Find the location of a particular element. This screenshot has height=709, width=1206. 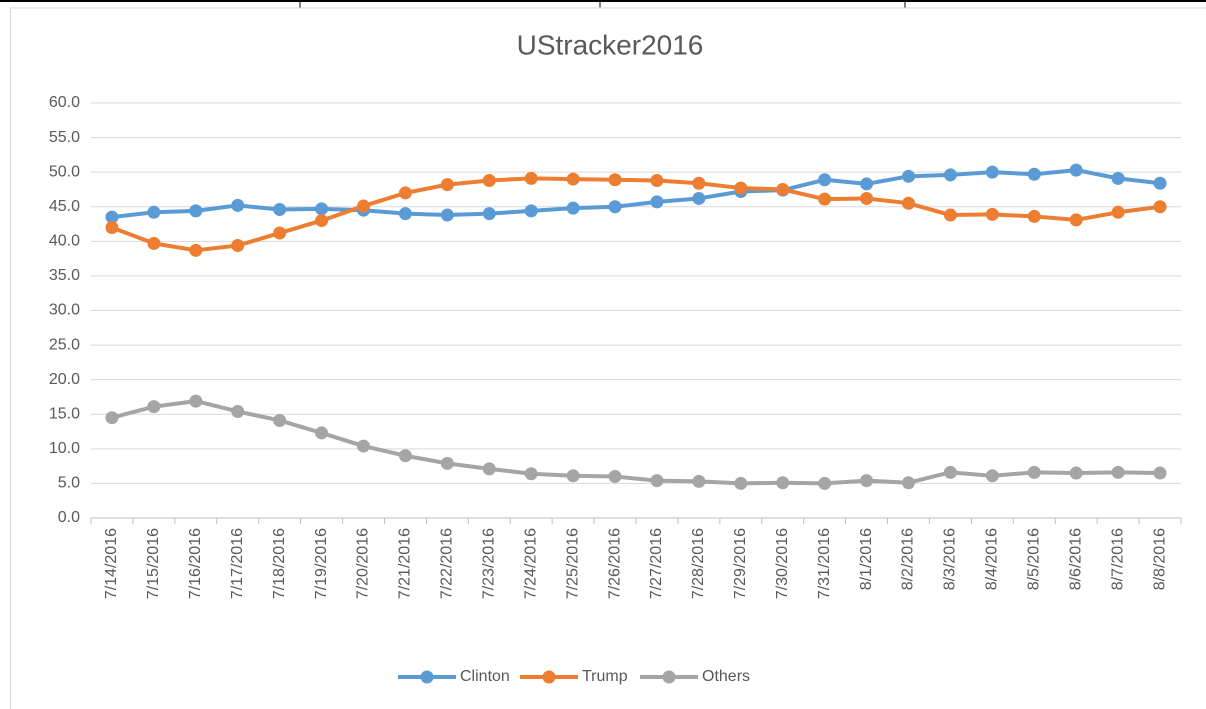

x-tick-label: 7/14/2016 is located at coordinates (111, 563).